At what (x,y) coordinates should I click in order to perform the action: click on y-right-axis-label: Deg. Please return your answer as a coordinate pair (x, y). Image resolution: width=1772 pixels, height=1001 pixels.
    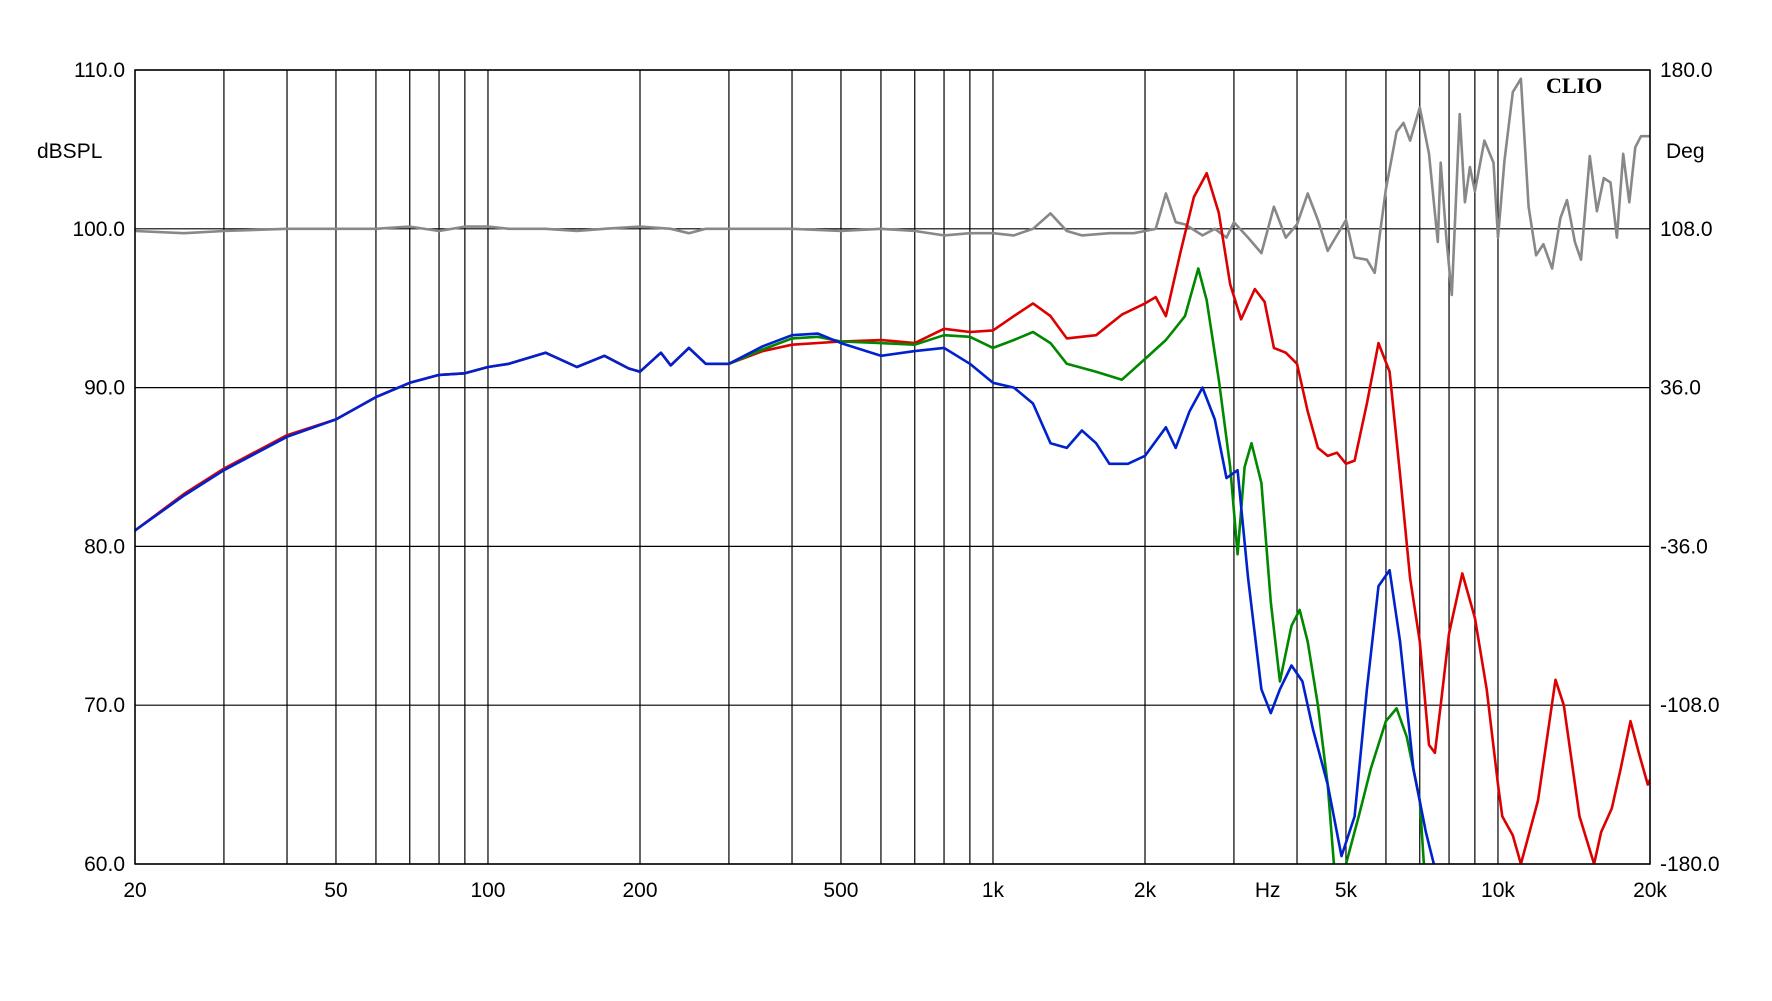
    Looking at the image, I should click on (1685, 151).